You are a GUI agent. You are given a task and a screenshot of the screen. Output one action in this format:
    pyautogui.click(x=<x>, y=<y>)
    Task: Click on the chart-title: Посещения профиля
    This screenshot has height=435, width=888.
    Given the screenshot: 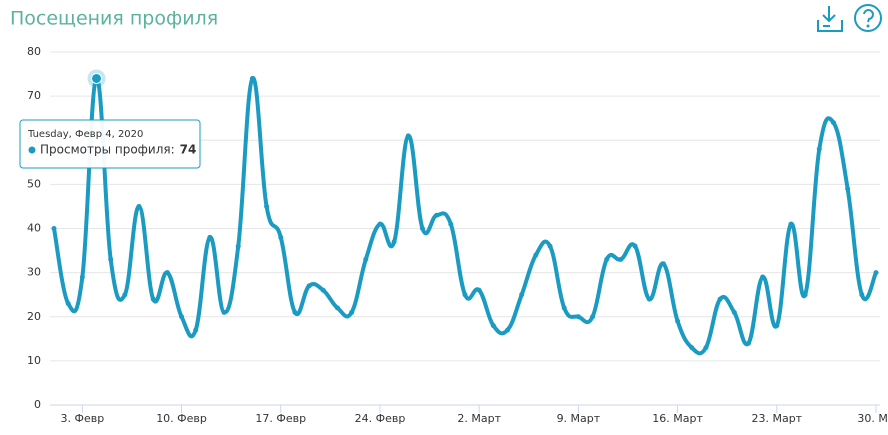 What is the action you would take?
    pyautogui.click(x=114, y=19)
    